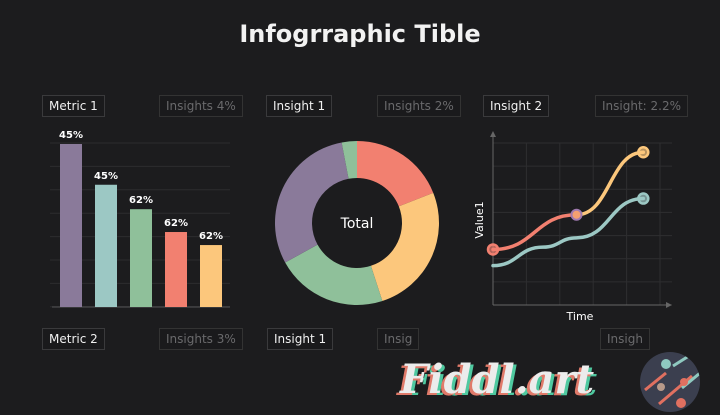  Describe the element at coordinates (201, 106) in the screenshot. I see `insight-badge: Insights 4%` at that location.